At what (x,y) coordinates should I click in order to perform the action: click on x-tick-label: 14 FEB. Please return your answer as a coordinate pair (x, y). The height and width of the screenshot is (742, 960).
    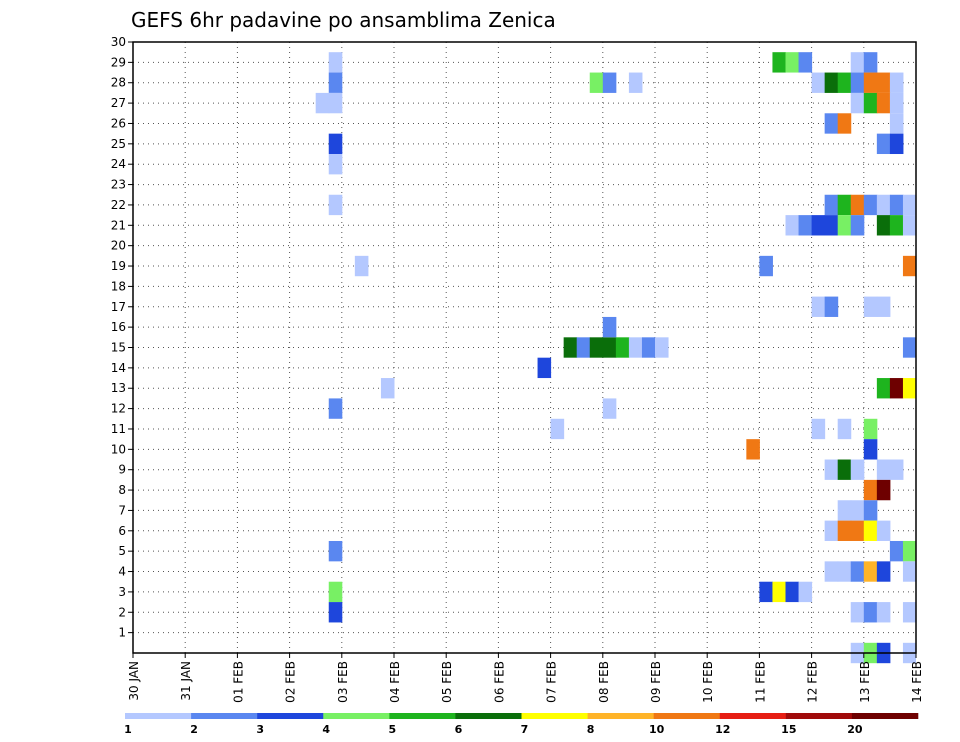
    Looking at the image, I should click on (917, 682).